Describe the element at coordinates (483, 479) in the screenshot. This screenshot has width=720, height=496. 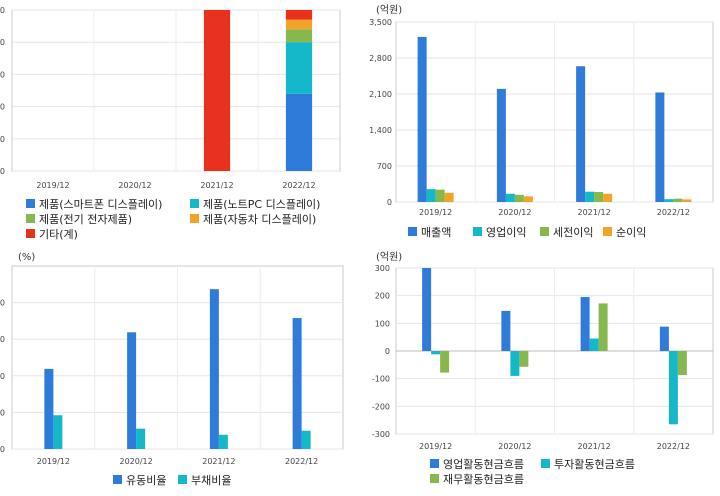
I see `legend-label: 재무활동현금흐름` at that location.